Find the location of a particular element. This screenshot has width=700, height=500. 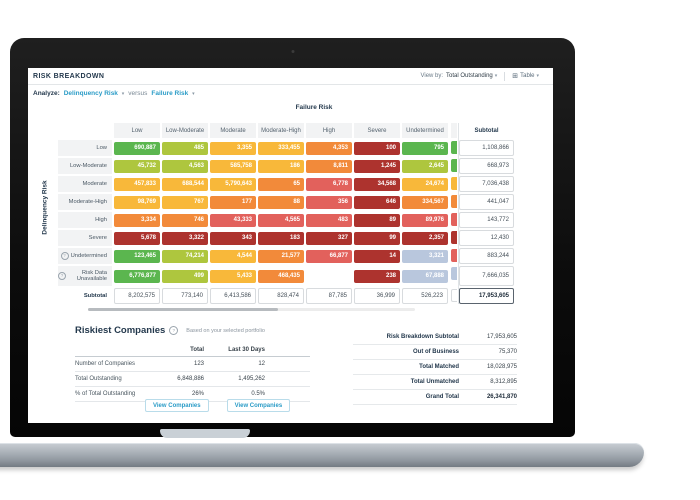

matrix-cell-badge: 499 is located at coordinates (185, 276).